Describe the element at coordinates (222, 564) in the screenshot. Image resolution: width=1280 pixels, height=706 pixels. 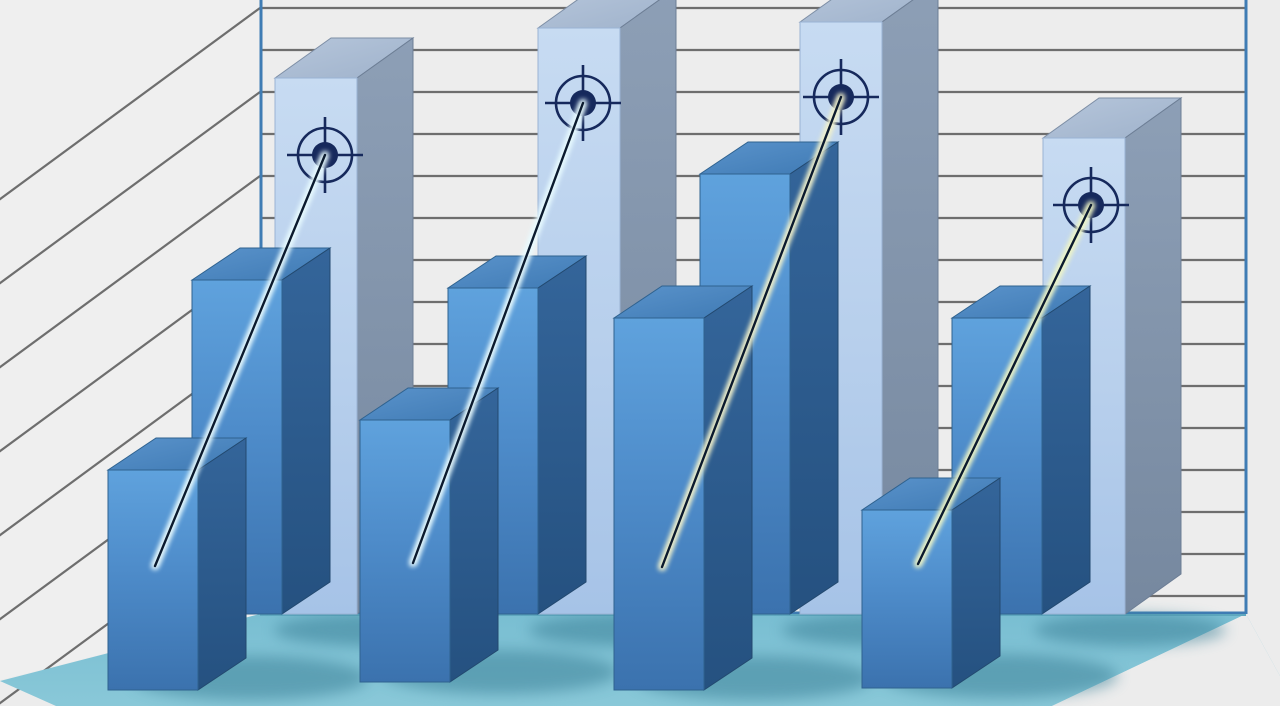
I see `blue-bar-1-side` at that location.